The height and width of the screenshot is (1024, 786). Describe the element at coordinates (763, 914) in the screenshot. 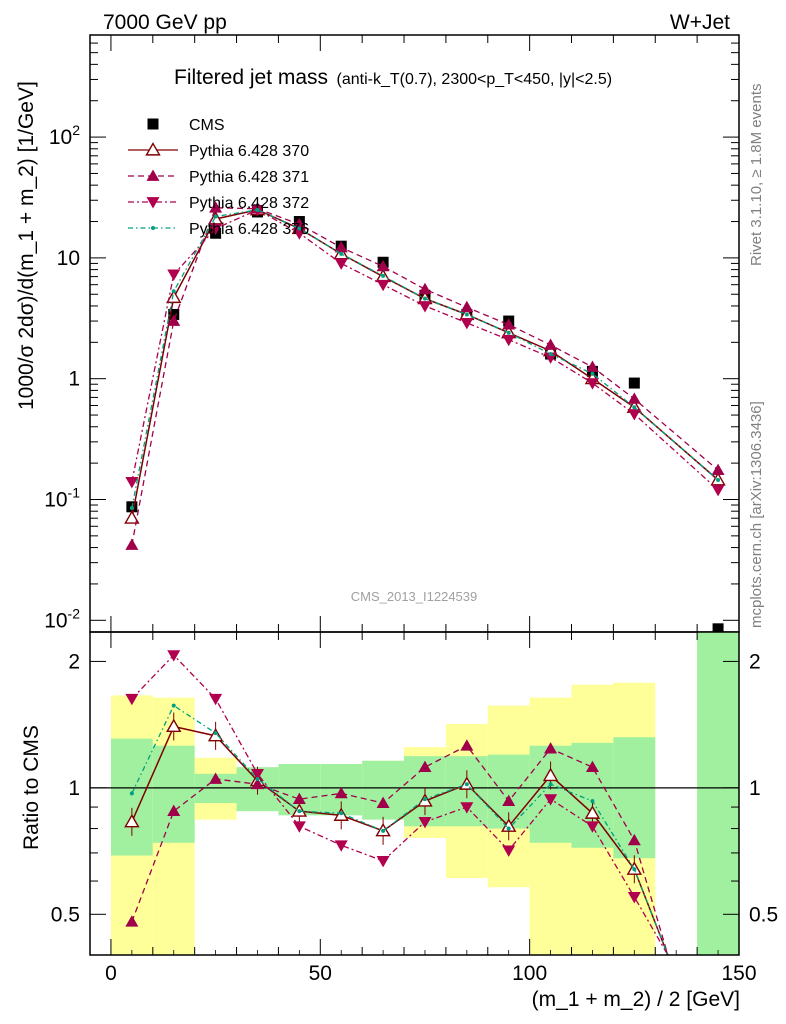

I see `y-tick-label-right: 0.5` at that location.